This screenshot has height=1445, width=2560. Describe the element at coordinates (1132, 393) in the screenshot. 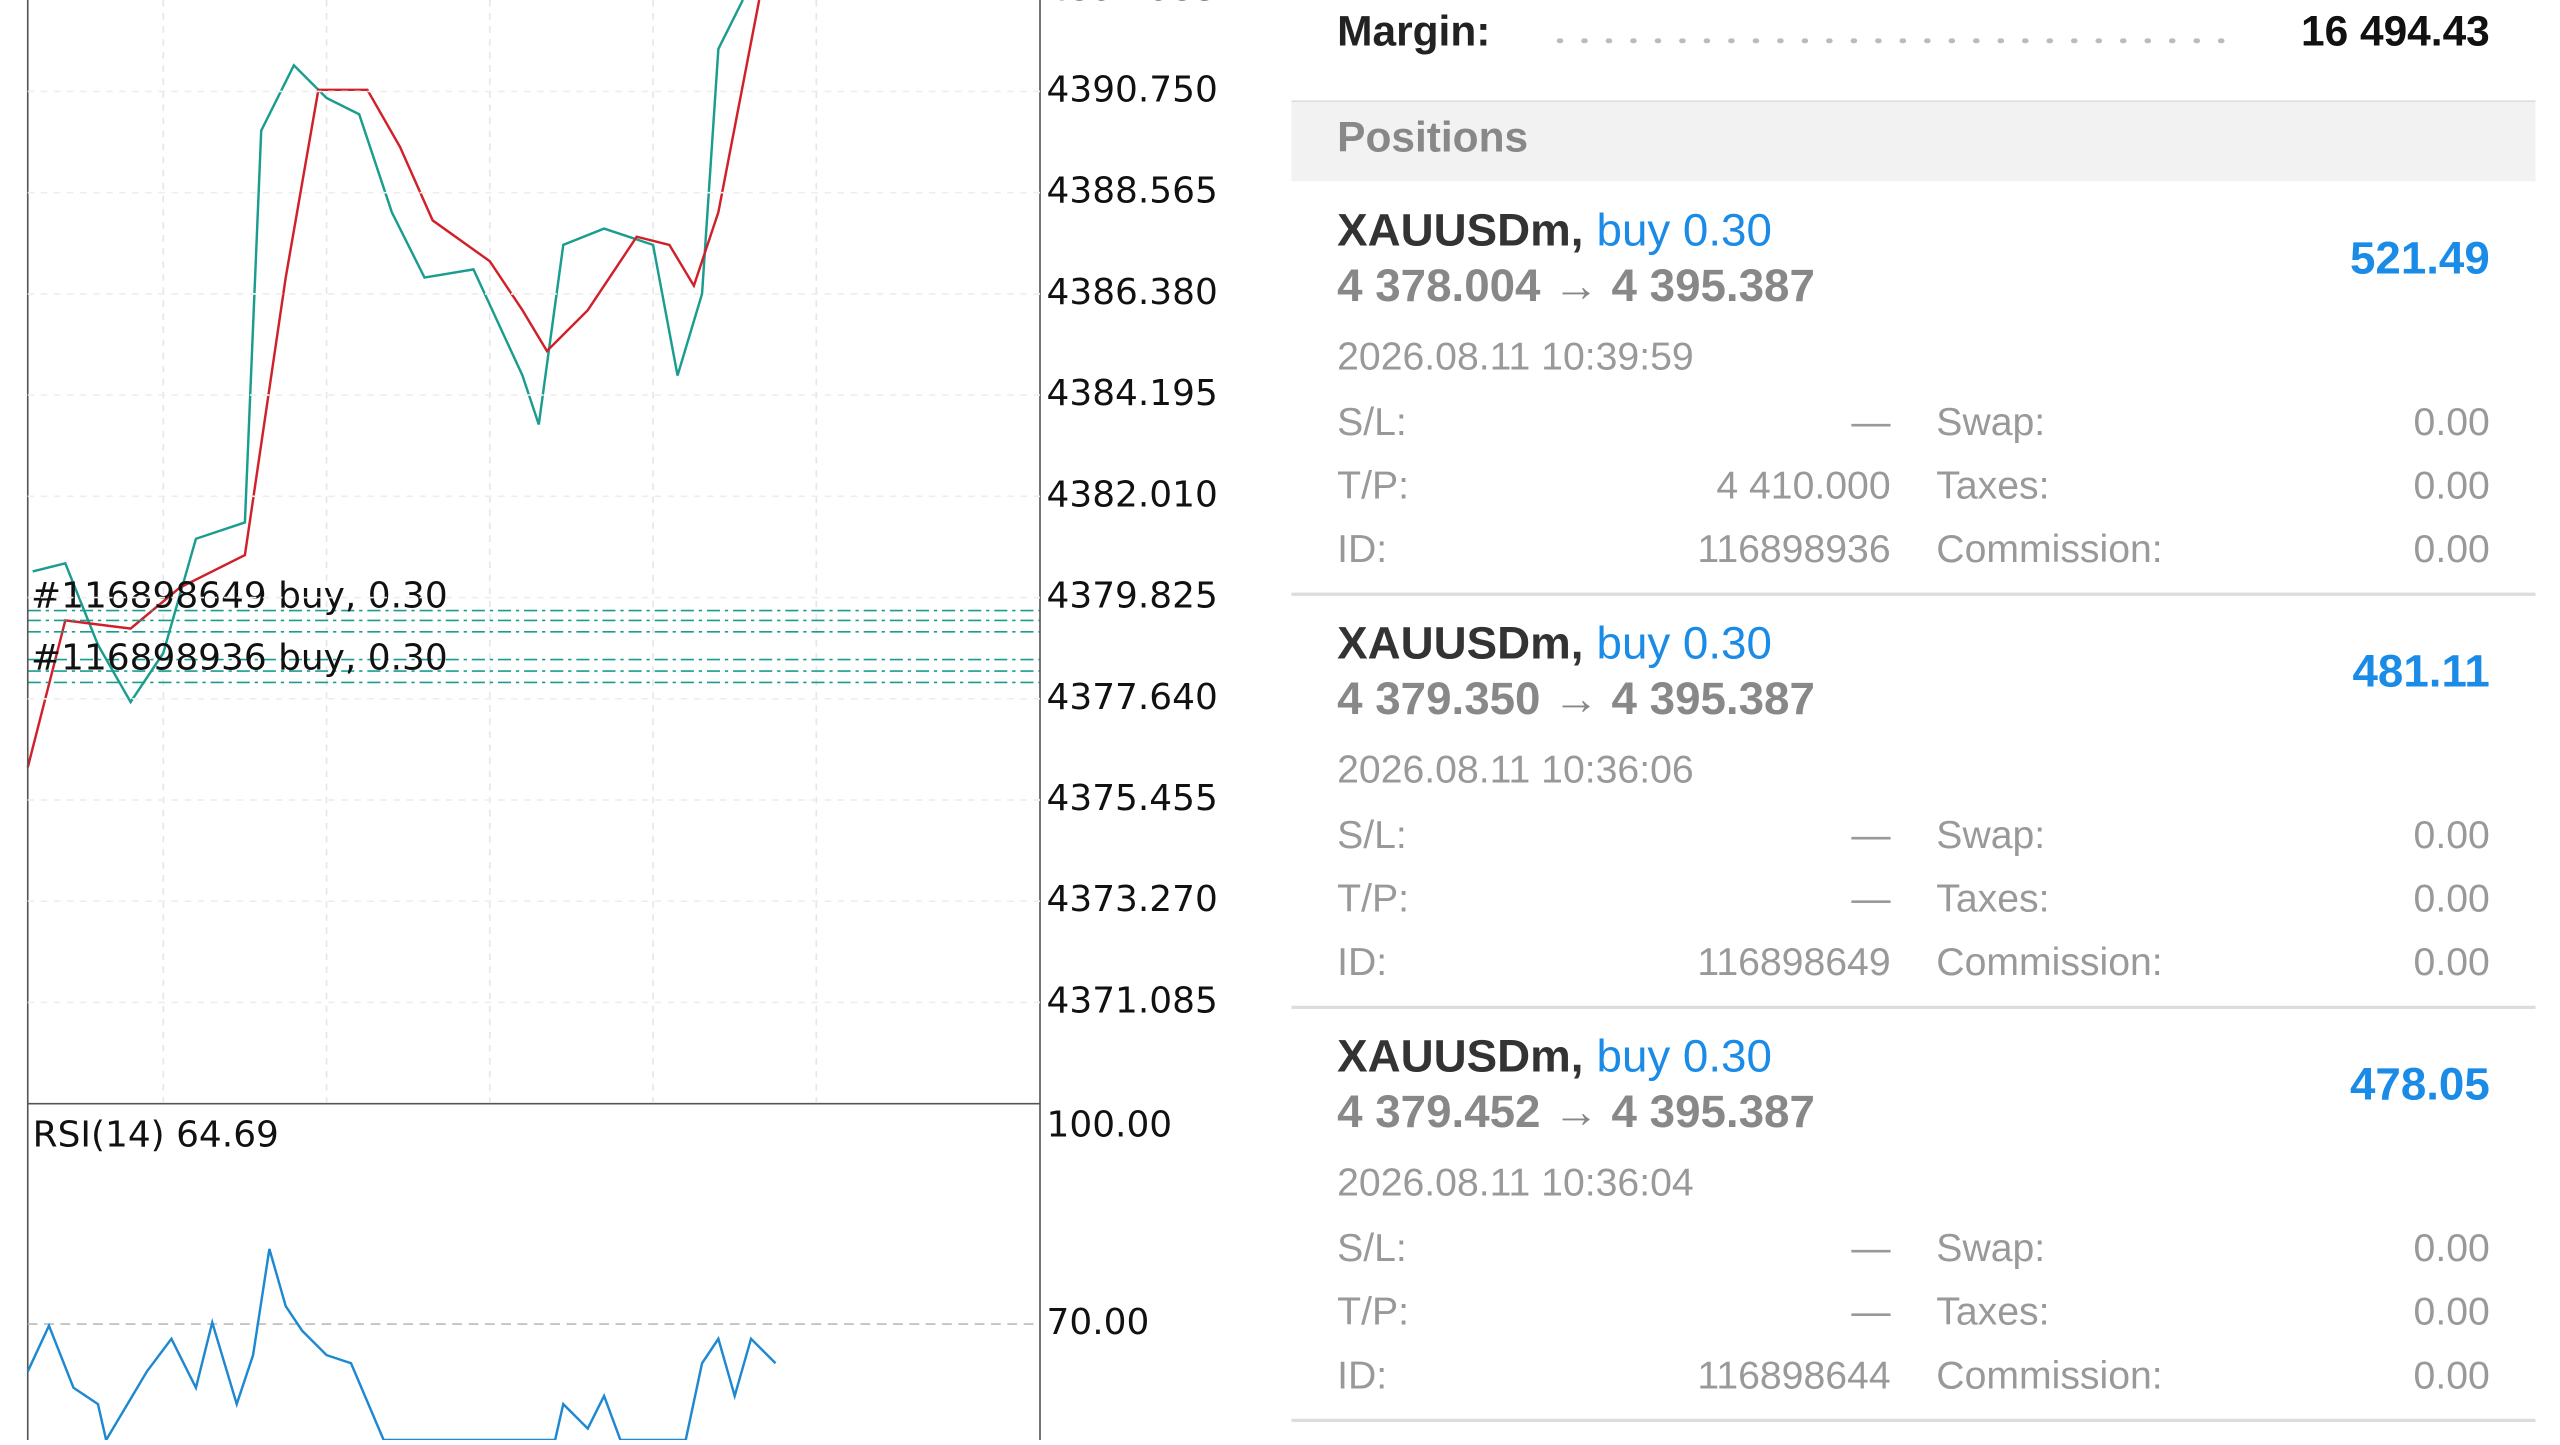

I see `price-axis-label: 4384.195` at that location.